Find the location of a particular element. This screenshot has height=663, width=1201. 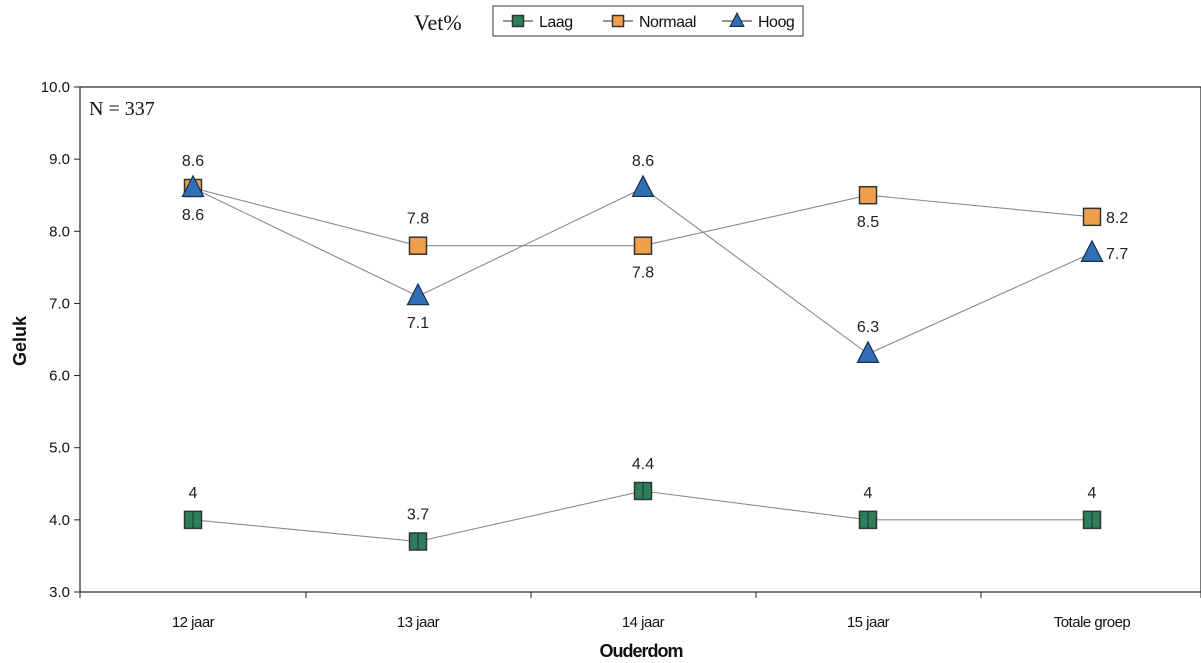

y-tick-label: 4.0 is located at coordinates (59, 520).